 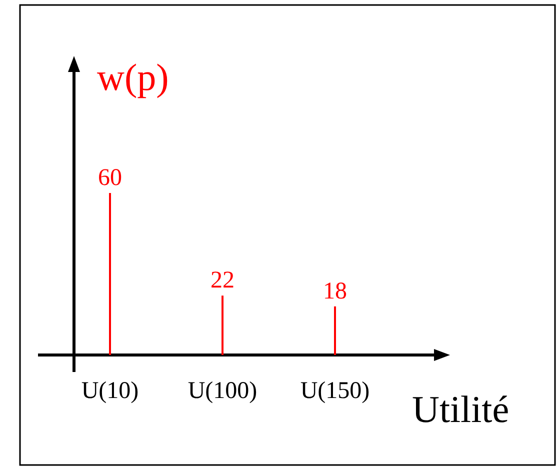 What do you see at coordinates (110, 178) in the screenshot?
I see `data-label: 60` at bounding box center [110, 178].